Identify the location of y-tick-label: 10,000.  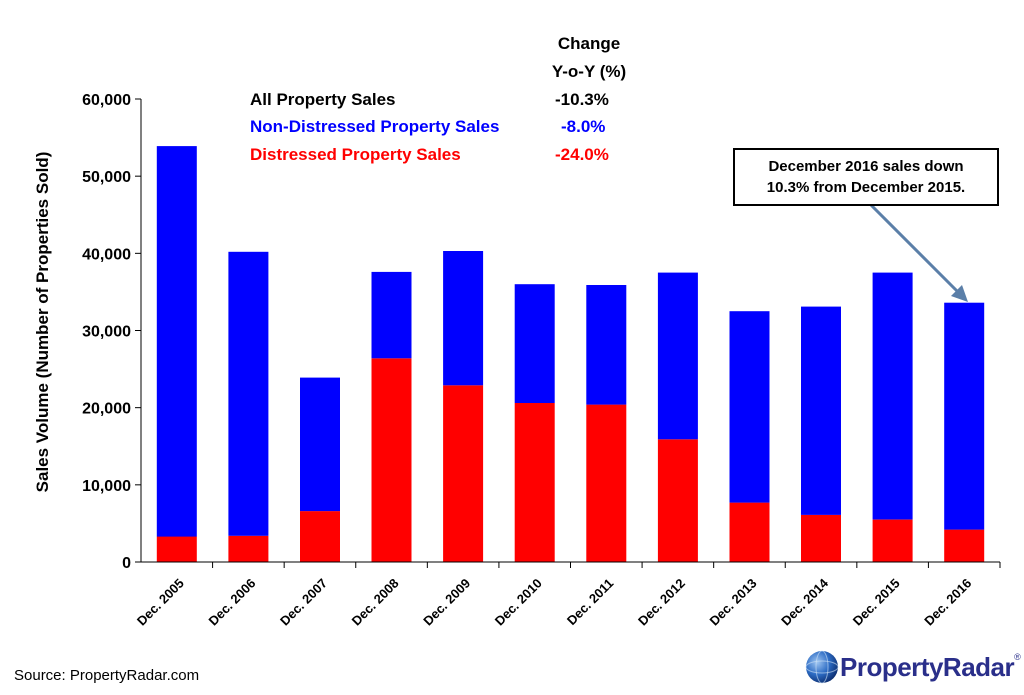
(106, 486).